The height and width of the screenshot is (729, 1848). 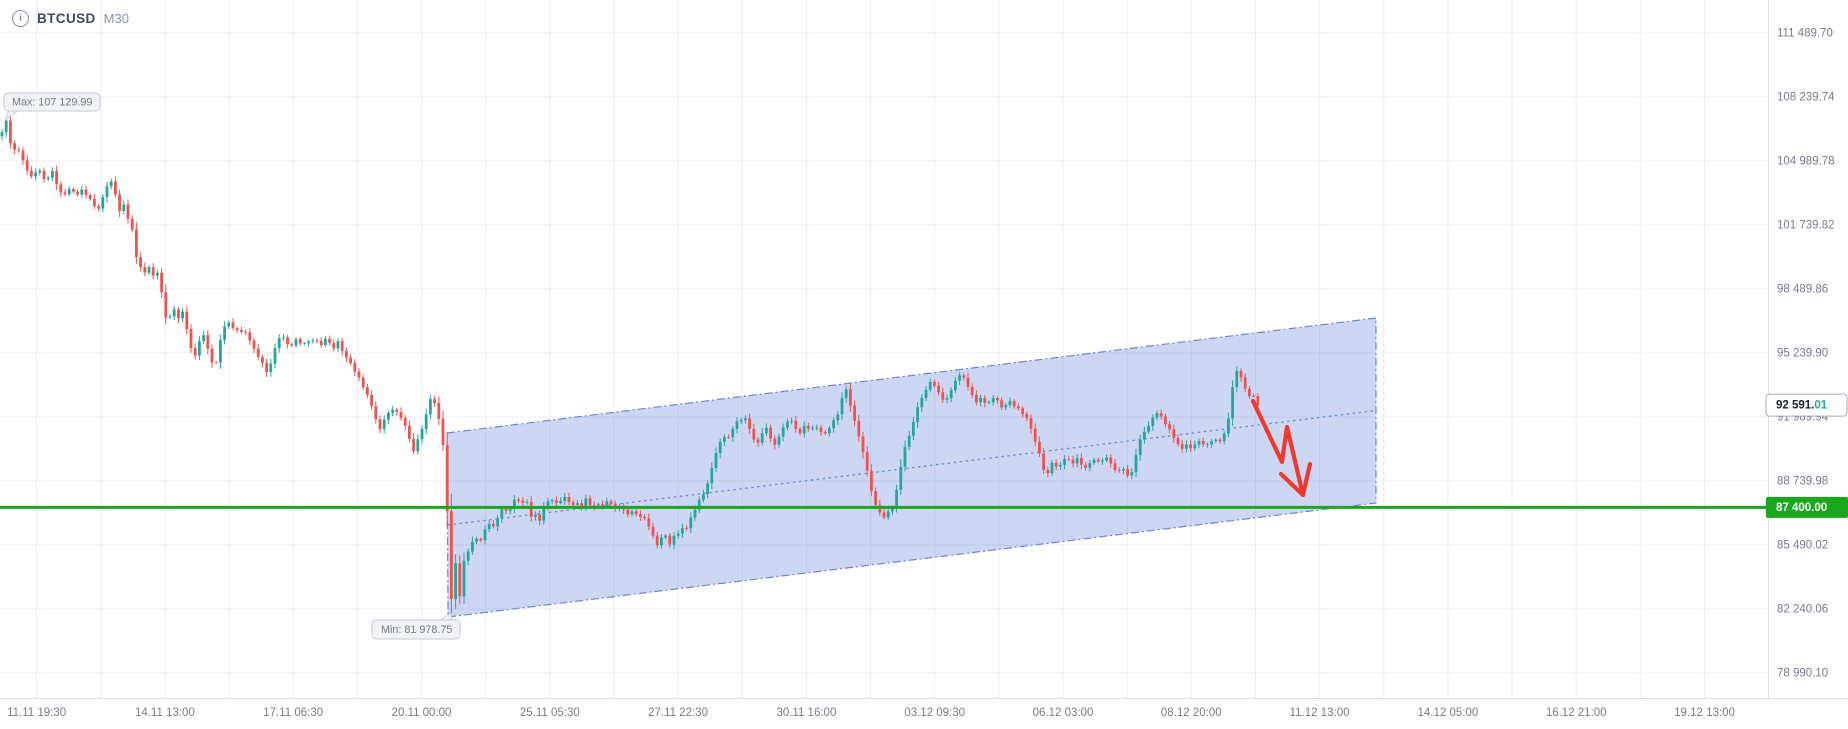 What do you see at coordinates (1802, 545) in the screenshot?
I see `y-axis-label: 85 490.02` at bounding box center [1802, 545].